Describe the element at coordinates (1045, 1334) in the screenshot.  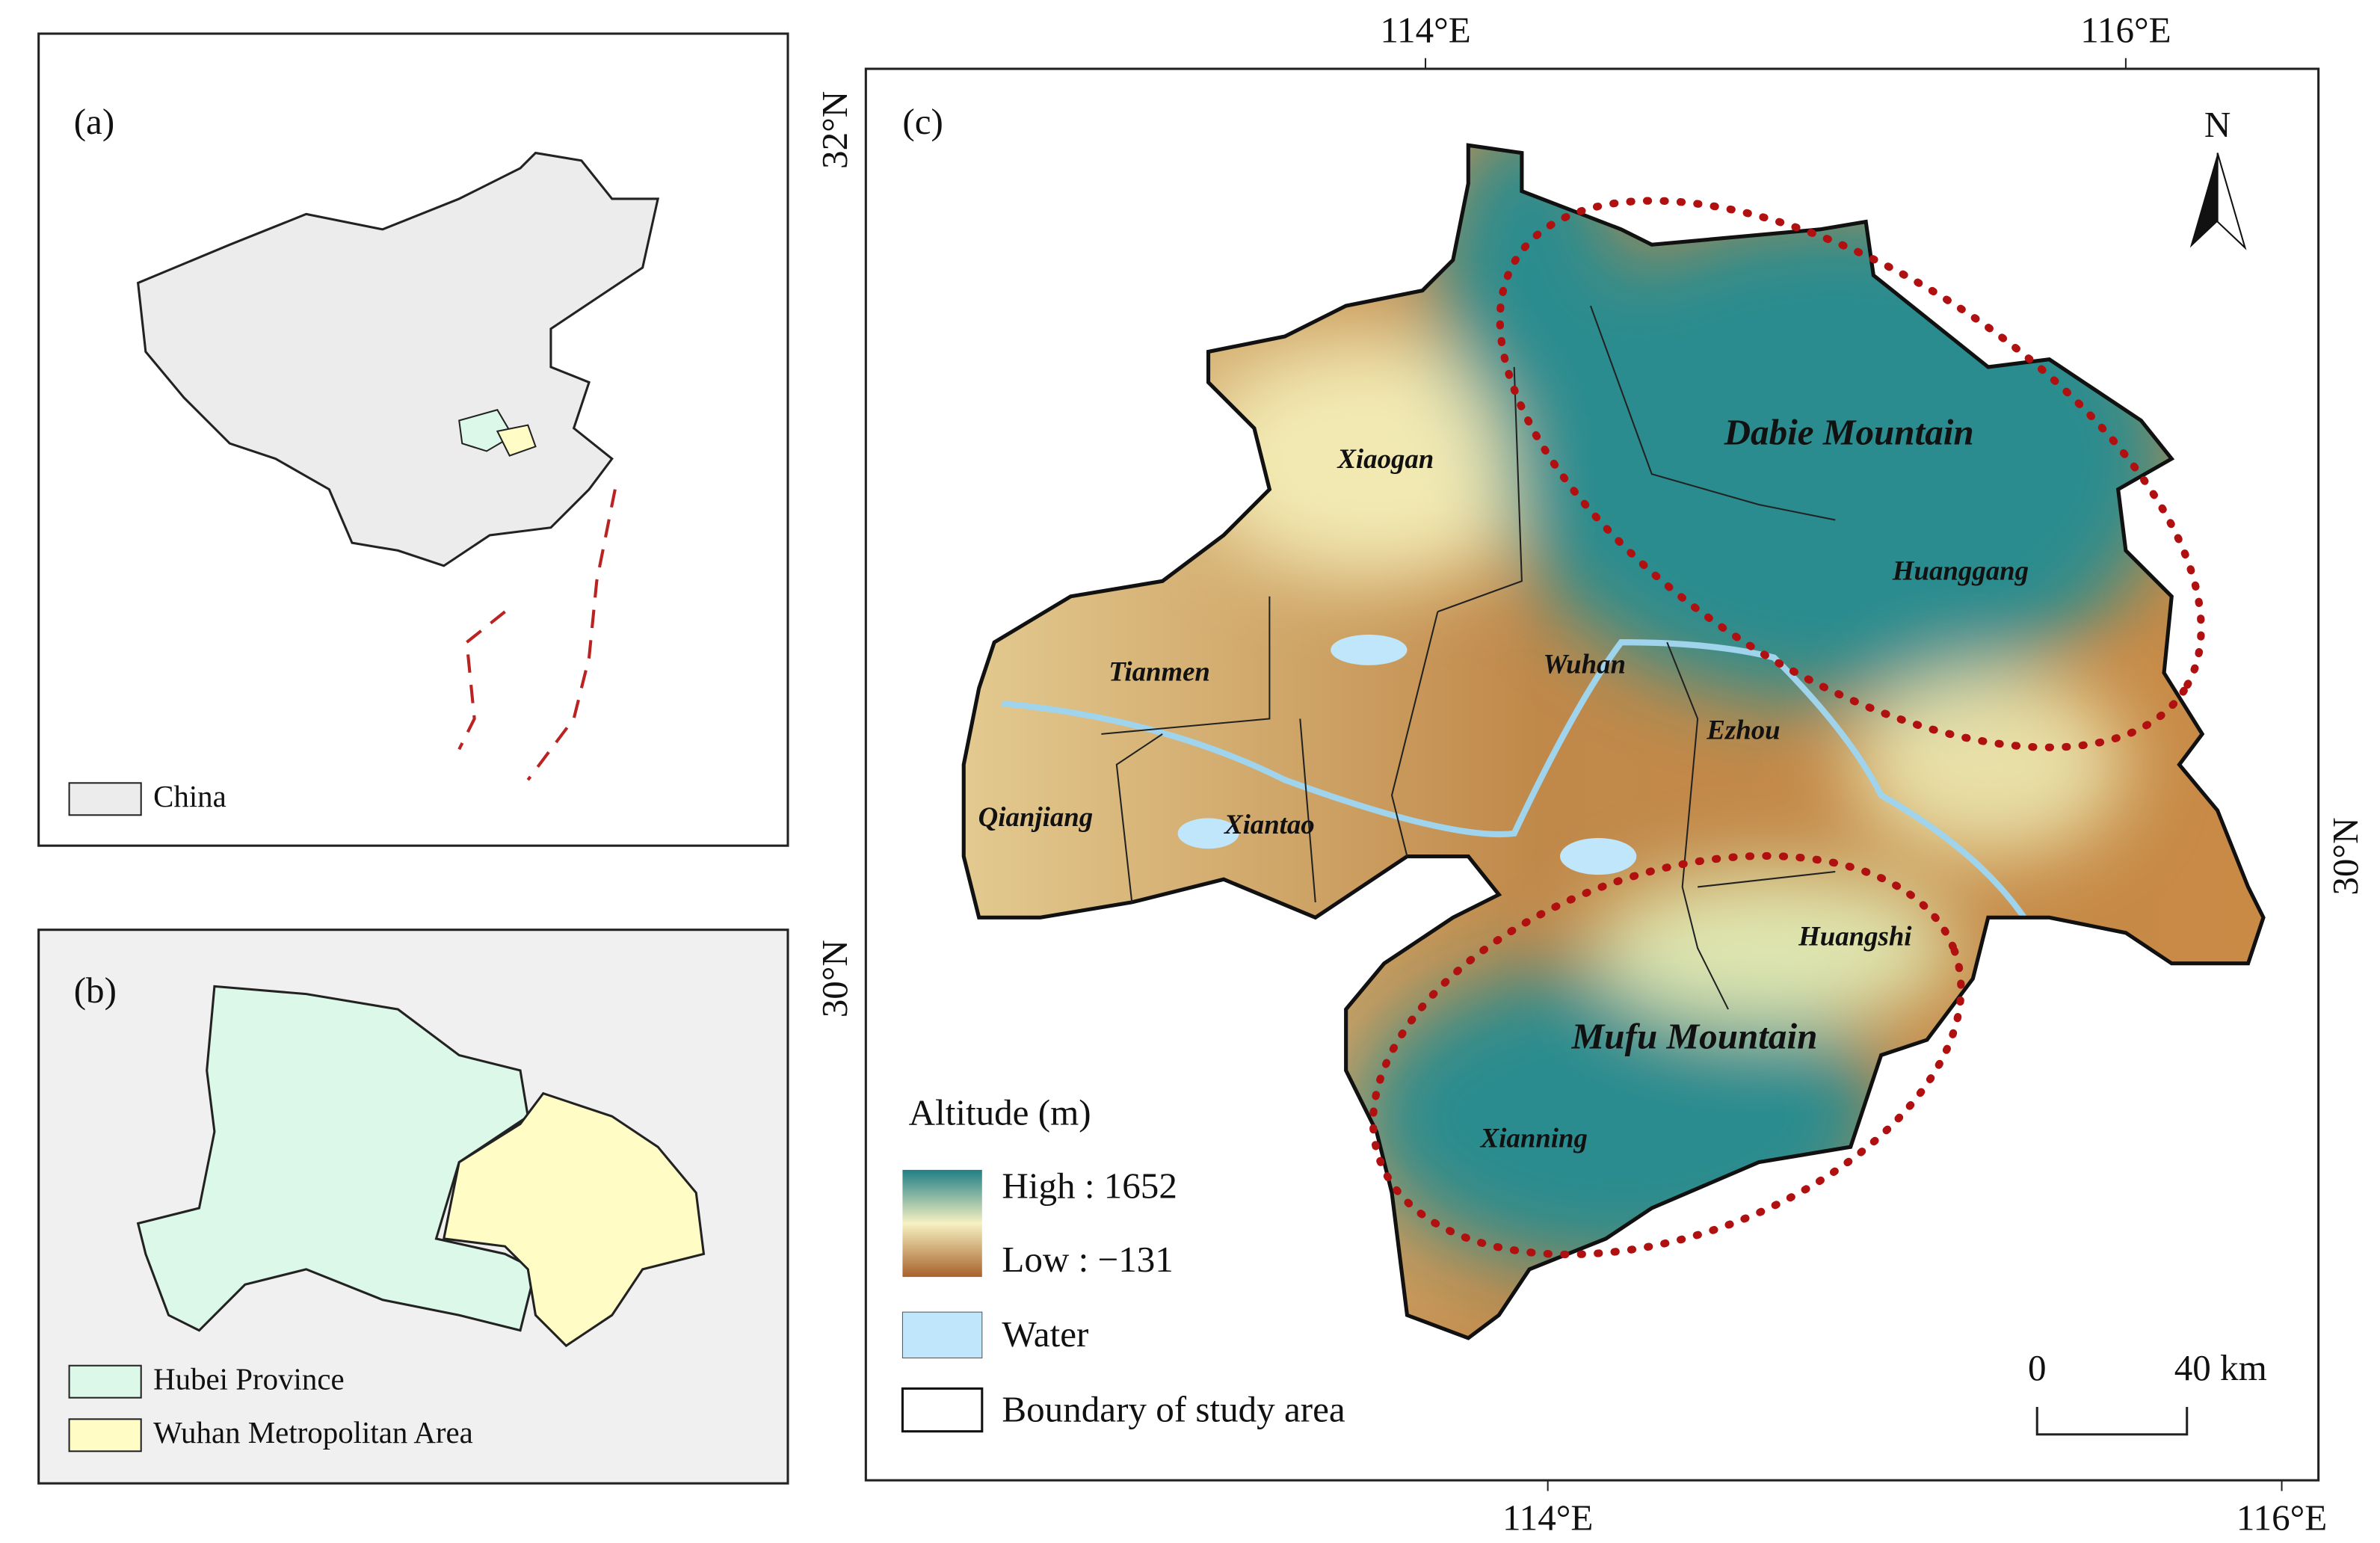
I see `legend-text: Water` at that location.